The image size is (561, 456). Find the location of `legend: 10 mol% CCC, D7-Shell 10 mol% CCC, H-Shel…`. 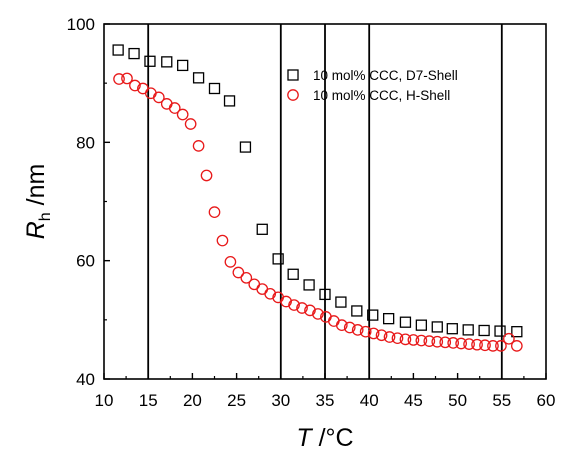

legend: 10 mol% CCC, D7-Shell 10 mol% CCC, H-Shel… is located at coordinates (372, 85).